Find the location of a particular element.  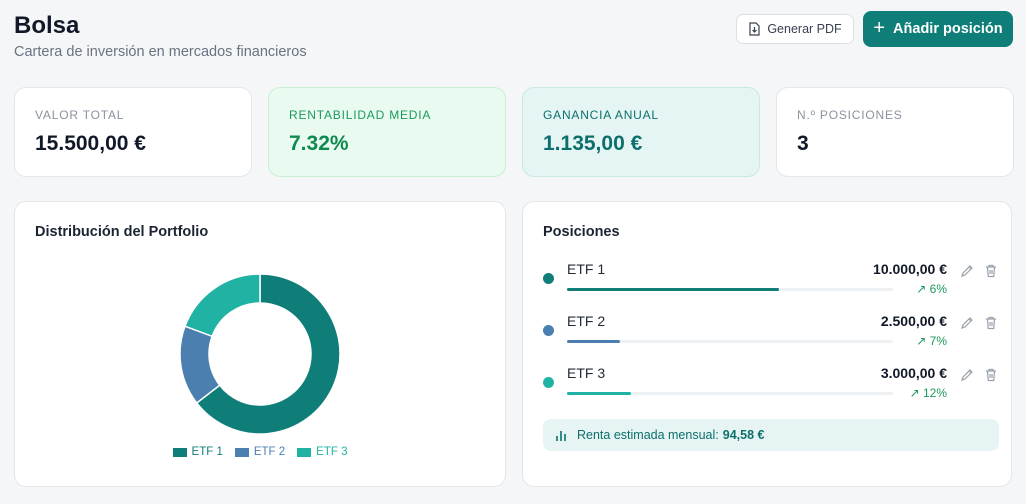

legend-item: ETF 2 is located at coordinates (260, 452).